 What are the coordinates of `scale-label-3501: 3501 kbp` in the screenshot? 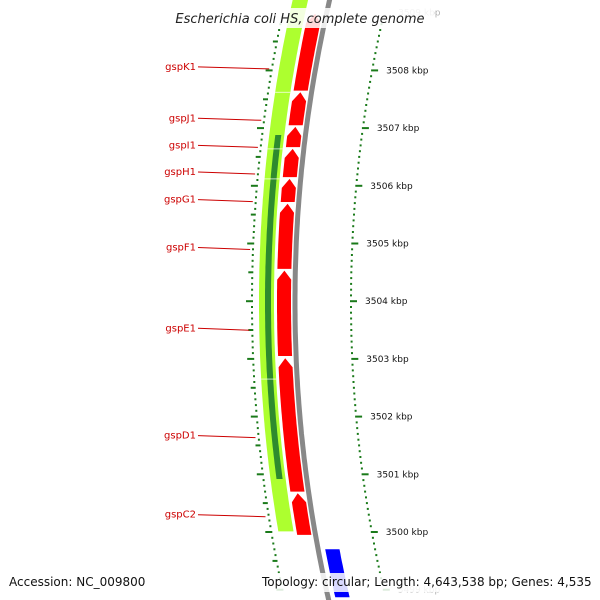 It's located at (398, 475).